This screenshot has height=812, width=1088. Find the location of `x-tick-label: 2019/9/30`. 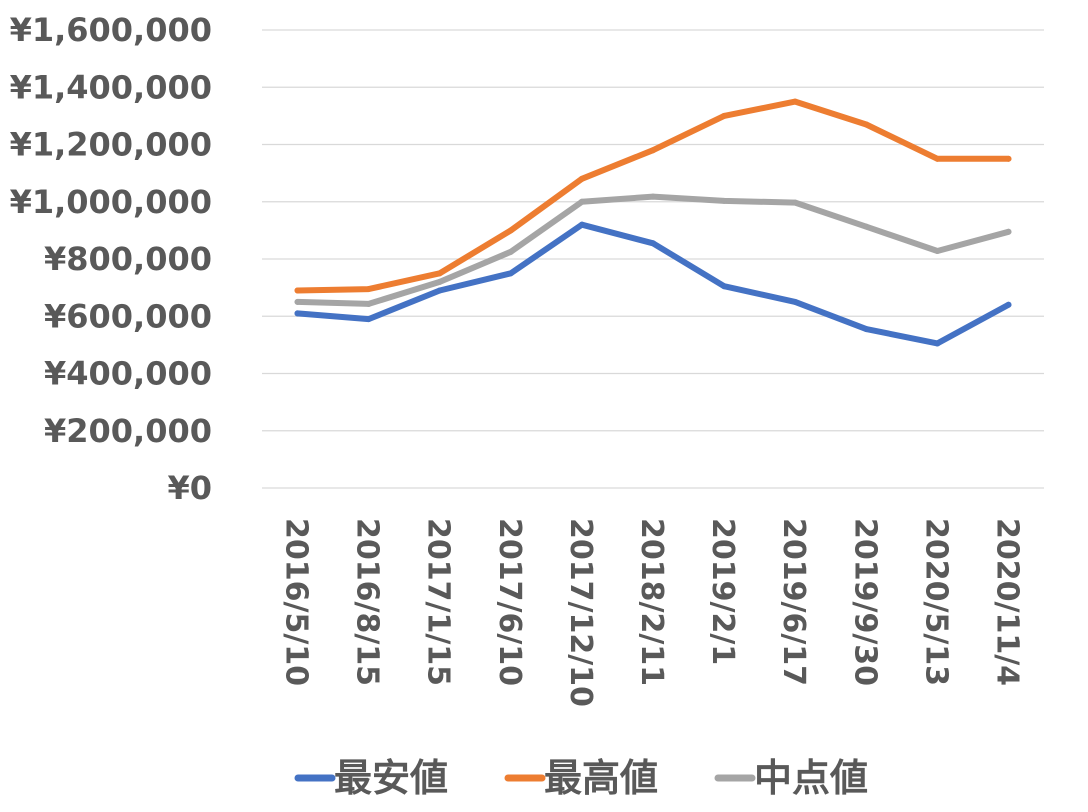

x-tick-label: 2019/9/30 is located at coordinates (864, 602).